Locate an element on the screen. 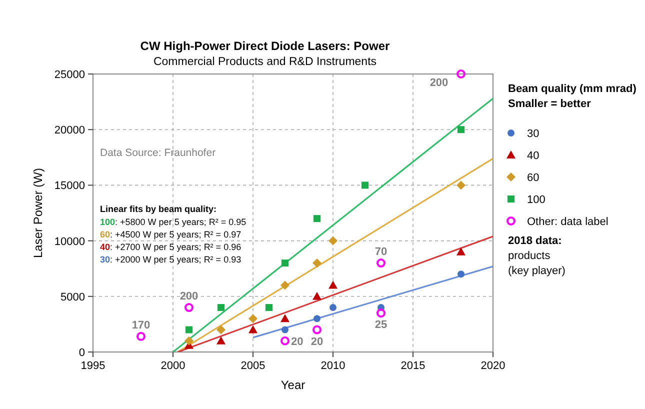 Image resolution: width=645 pixels, height=409 pixels. annotation: 30: +2000 W per 5 years; R² = 0.93 is located at coordinates (171, 259).